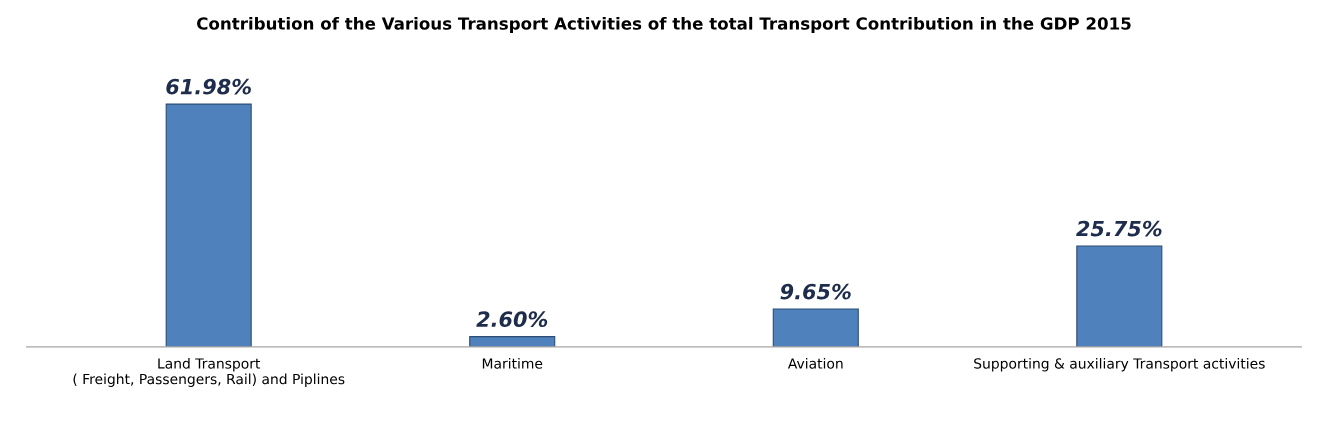 The width and height of the screenshot is (1328, 423). Describe the element at coordinates (1119, 364) in the screenshot. I see `x-tick-label: Supporting & auxiliary Transport activities` at that location.